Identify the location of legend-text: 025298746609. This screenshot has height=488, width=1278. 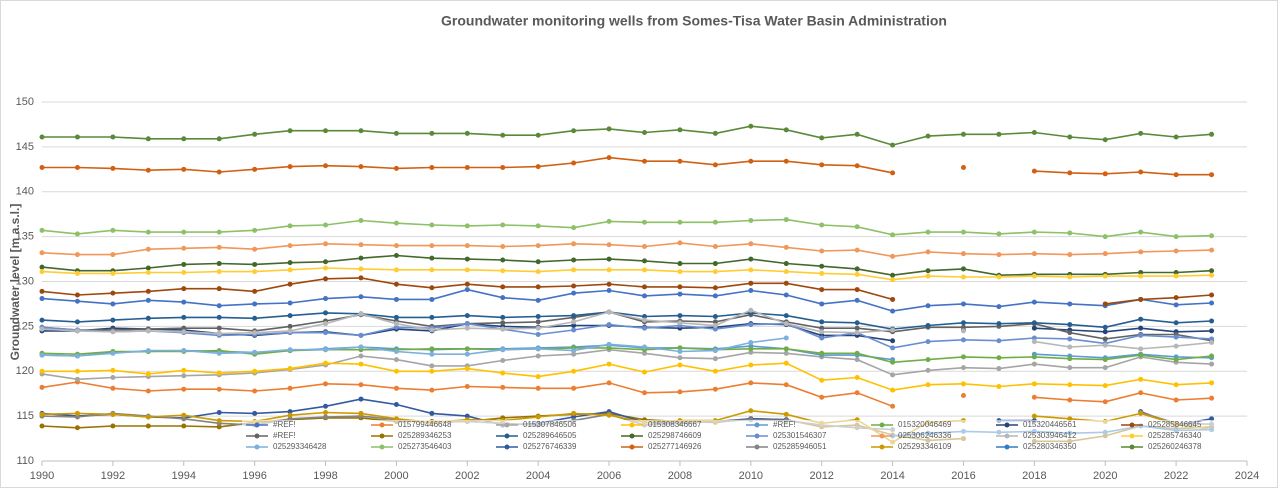
(675, 435).